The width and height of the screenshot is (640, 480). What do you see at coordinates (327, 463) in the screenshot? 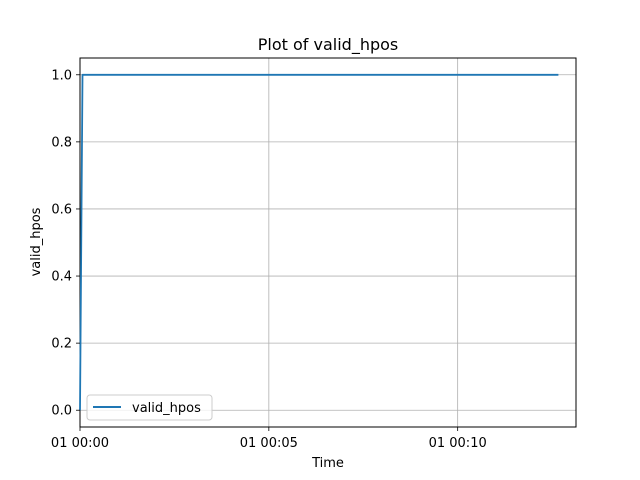
I see `x-axis-label: Time` at bounding box center [327, 463].